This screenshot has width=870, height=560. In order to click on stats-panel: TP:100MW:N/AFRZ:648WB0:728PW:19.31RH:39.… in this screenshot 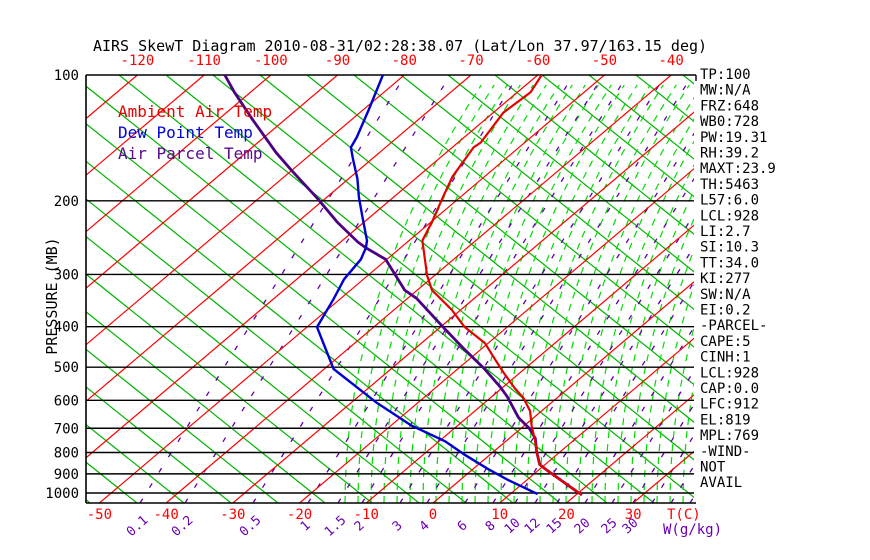, I will do `click(738, 279)`.